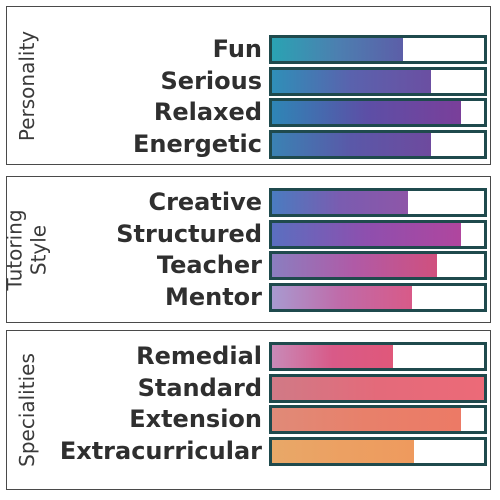 The height and width of the screenshot is (500, 500). I want to click on trait-row: Remedial, so click(248, 356).